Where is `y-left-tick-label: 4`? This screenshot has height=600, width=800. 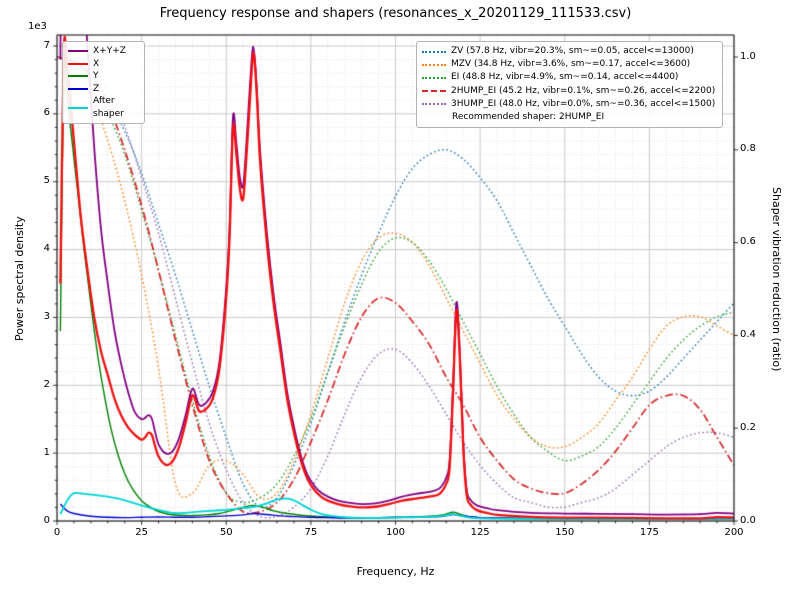 y-left-tick-label: 4 is located at coordinates (46, 249).